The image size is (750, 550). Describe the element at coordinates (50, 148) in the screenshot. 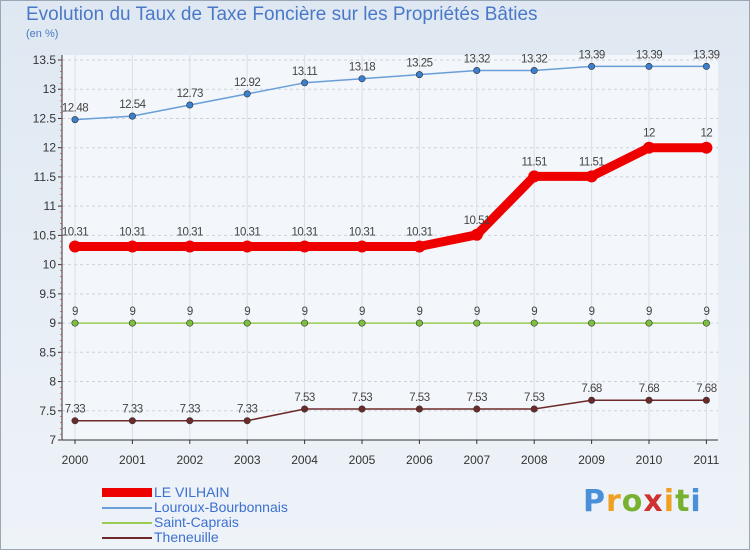

I see `y-tick-label: 12` at that location.